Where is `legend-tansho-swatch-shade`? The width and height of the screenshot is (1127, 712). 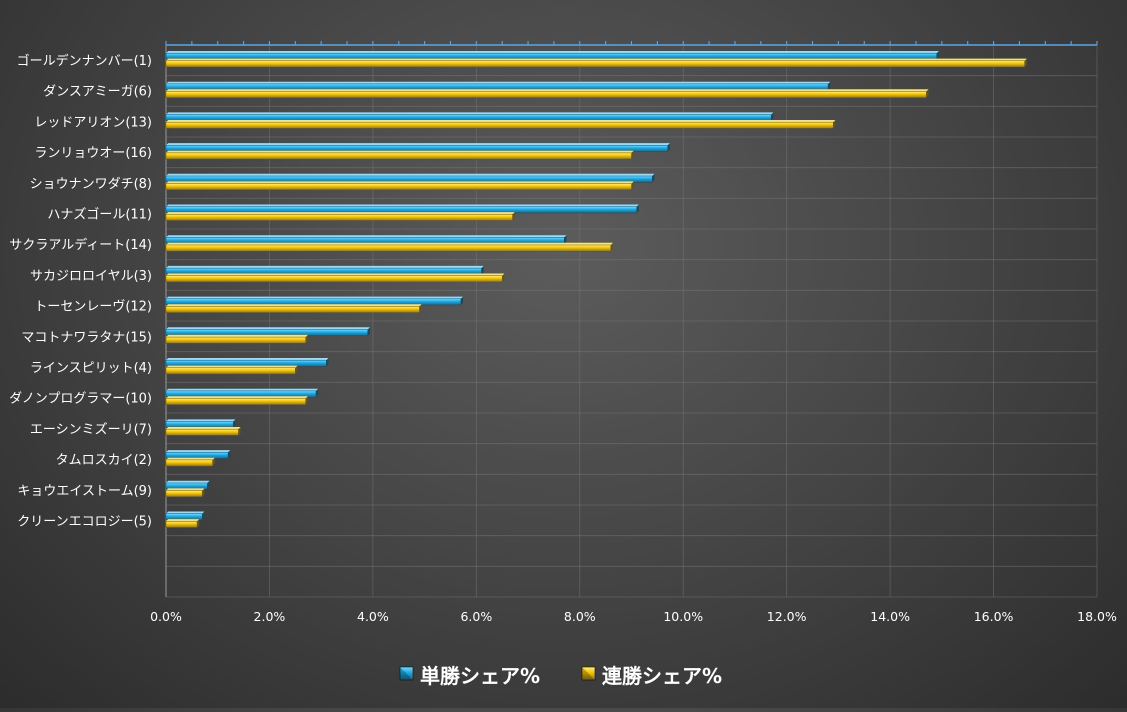 legend-tansho-swatch-shade is located at coordinates (406, 673).